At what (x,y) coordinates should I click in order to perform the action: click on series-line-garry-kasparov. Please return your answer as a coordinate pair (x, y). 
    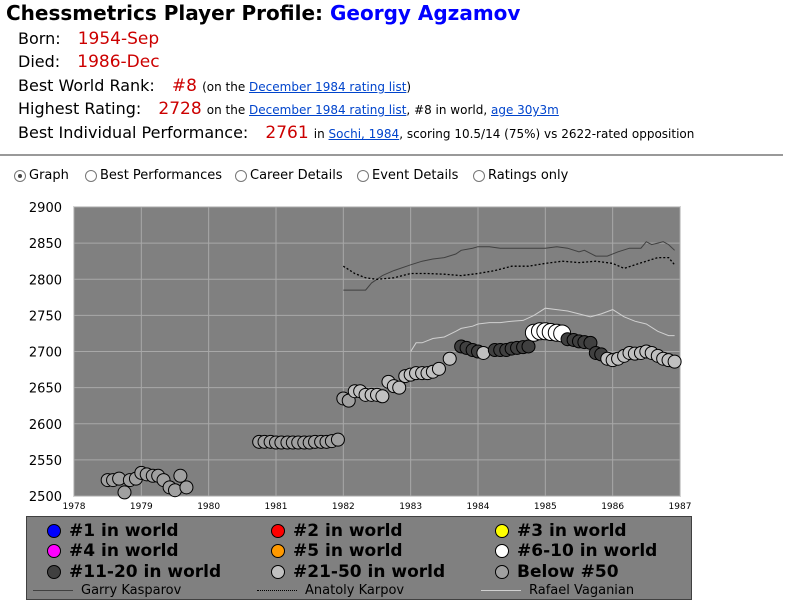
    Looking at the image, I should click on (509, 266).